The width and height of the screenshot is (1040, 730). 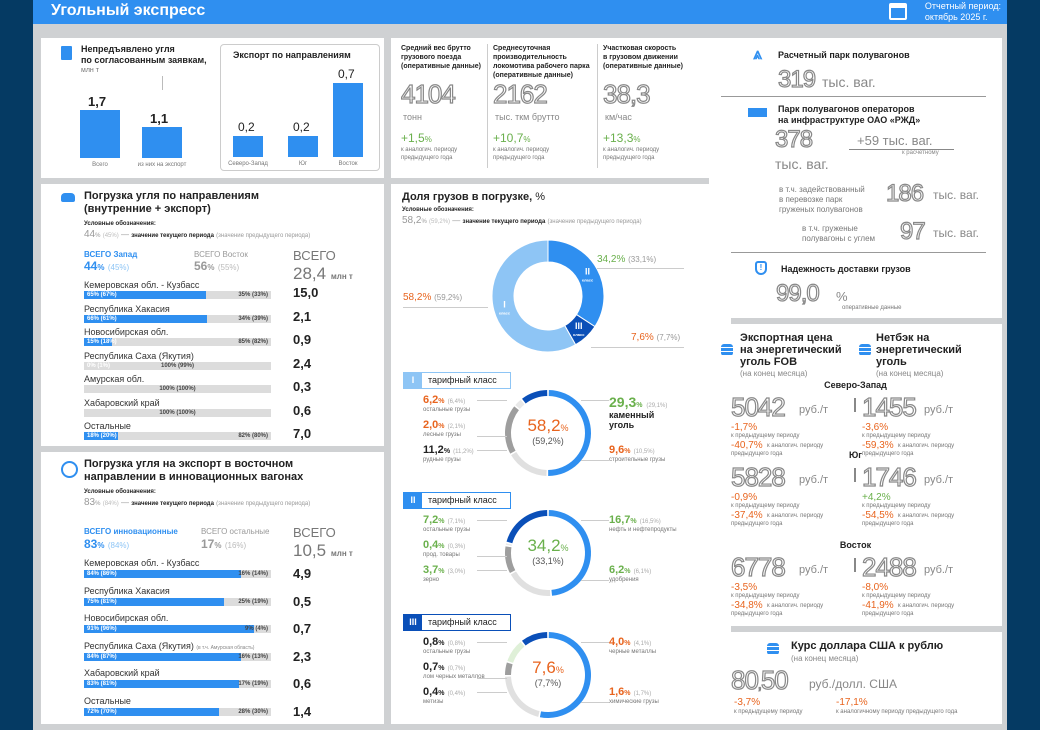 What do you see at coordinates (889, 566) in the screenshot?
I see `net-price-value: 2488` at bounding box center [889, 566].